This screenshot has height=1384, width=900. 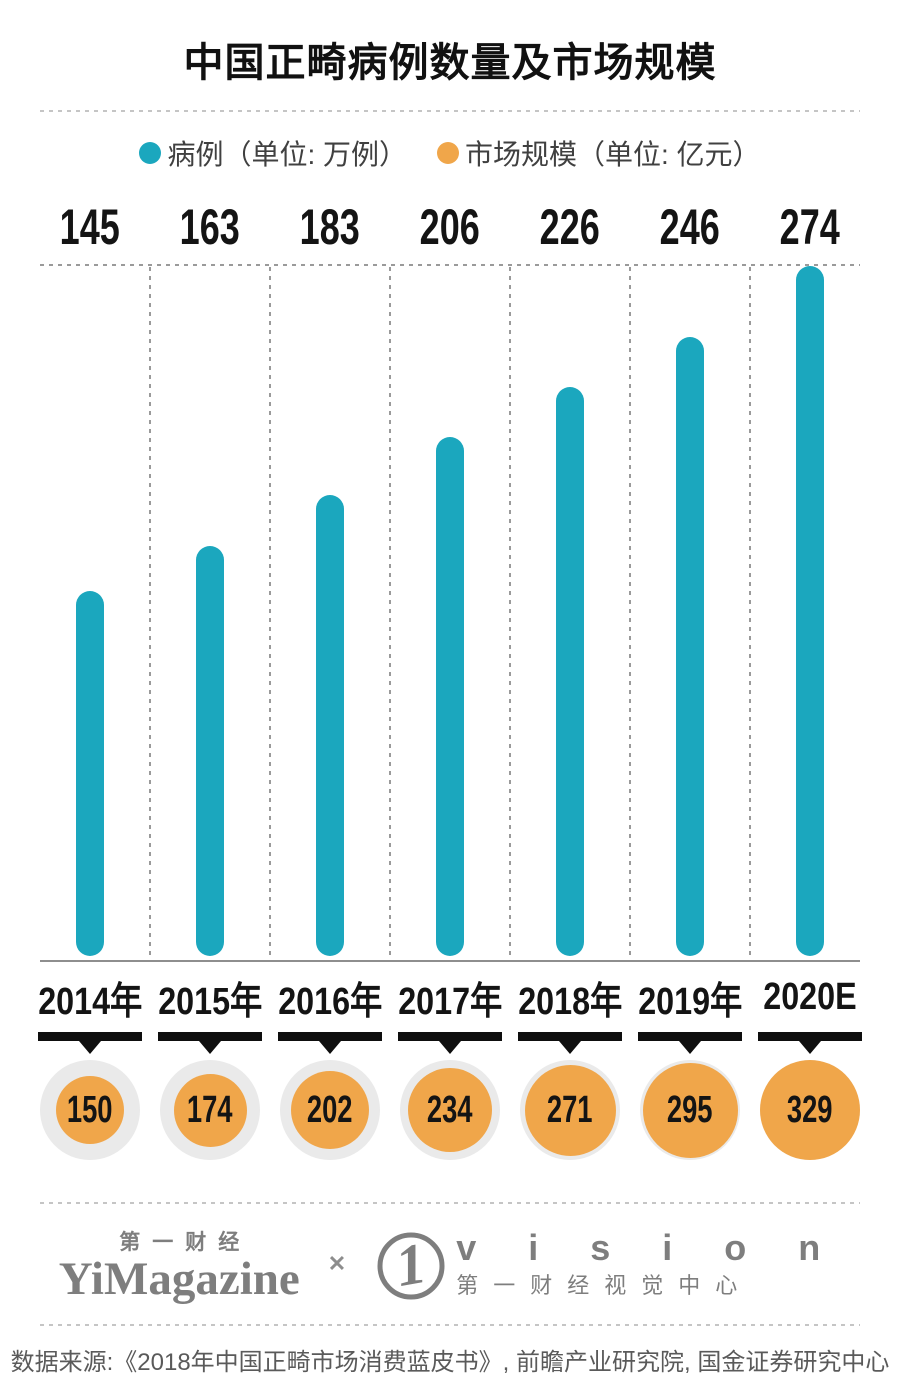 I want to click on market-circle-bg: 150, so click(x=90, y=1110).